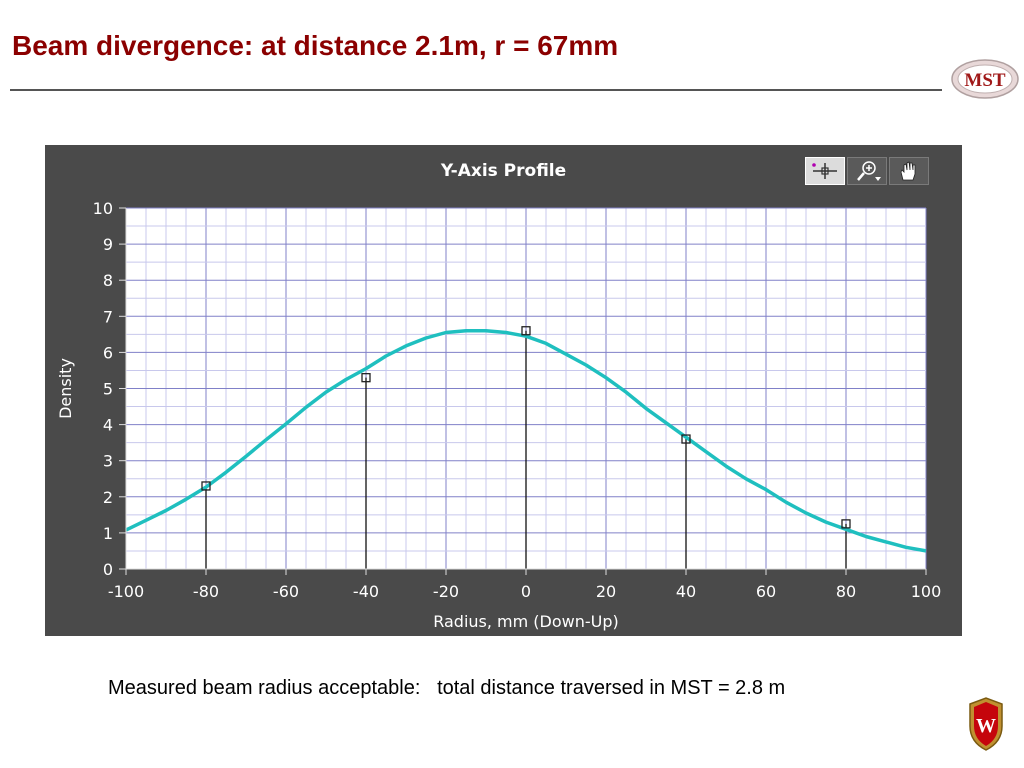  I want to click on crosshair-tool-button, so click(825, 171).